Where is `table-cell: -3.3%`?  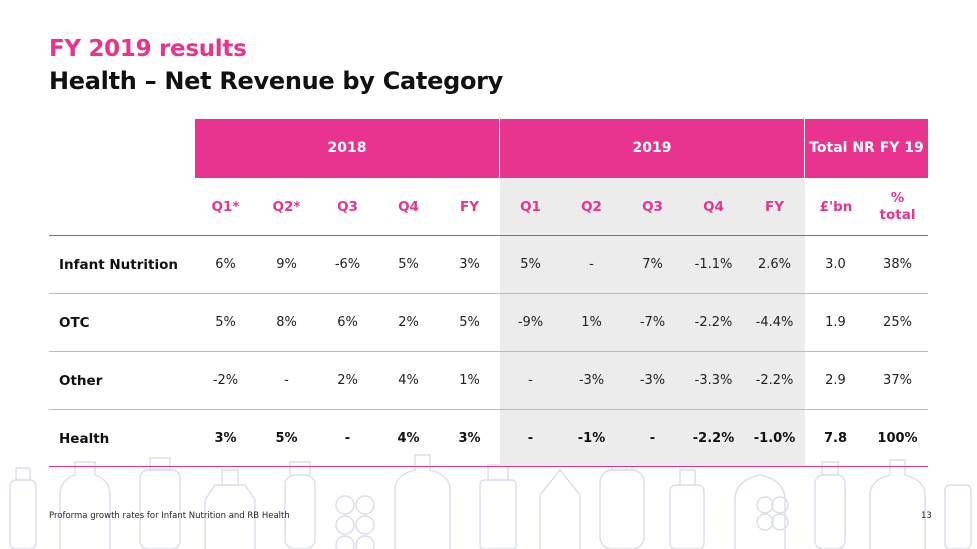
table-cell: -3.3% is located at coordinates (713, 380).